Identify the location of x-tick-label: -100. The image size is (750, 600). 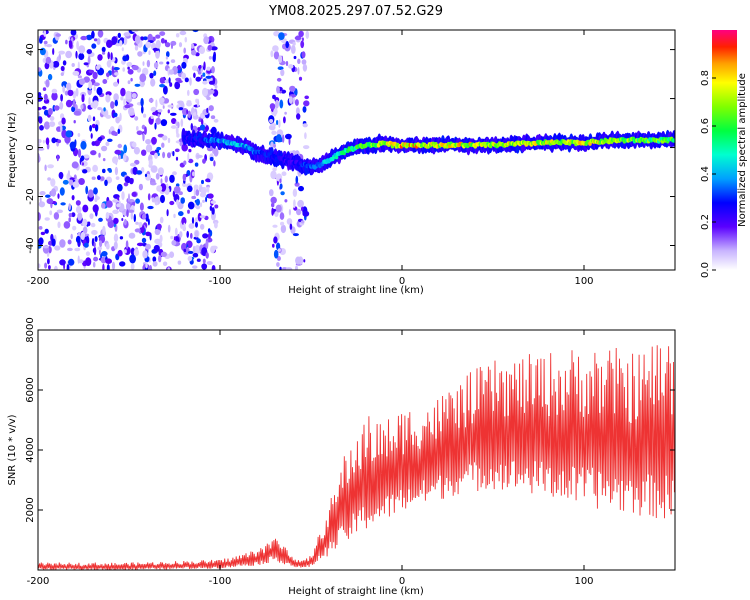
(220, 581).